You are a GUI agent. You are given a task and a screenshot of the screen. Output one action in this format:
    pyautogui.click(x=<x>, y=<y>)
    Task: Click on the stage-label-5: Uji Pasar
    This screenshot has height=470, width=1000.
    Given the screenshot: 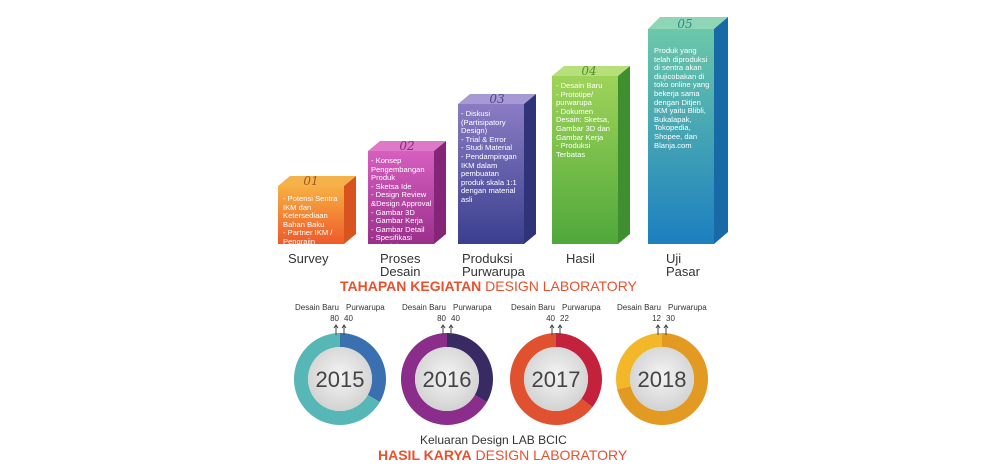 What is the action you would take?
    pyautogui.click(x=683, y=265)
    